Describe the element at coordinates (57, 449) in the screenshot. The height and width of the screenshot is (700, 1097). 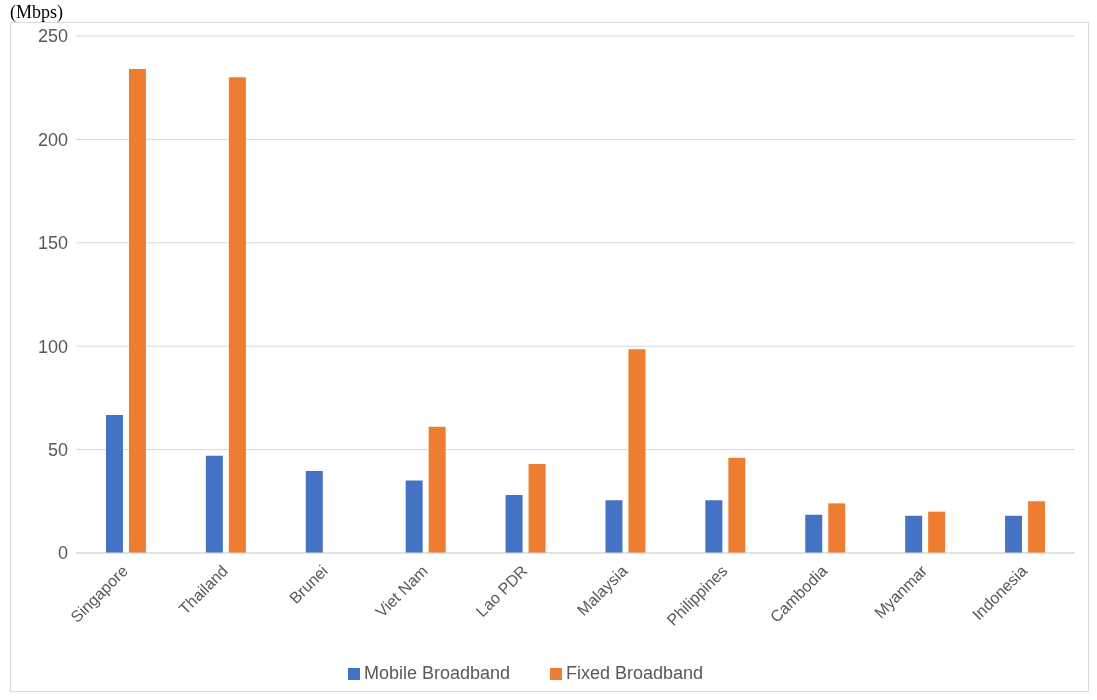
I see `y-tick-label: 50` at that location.